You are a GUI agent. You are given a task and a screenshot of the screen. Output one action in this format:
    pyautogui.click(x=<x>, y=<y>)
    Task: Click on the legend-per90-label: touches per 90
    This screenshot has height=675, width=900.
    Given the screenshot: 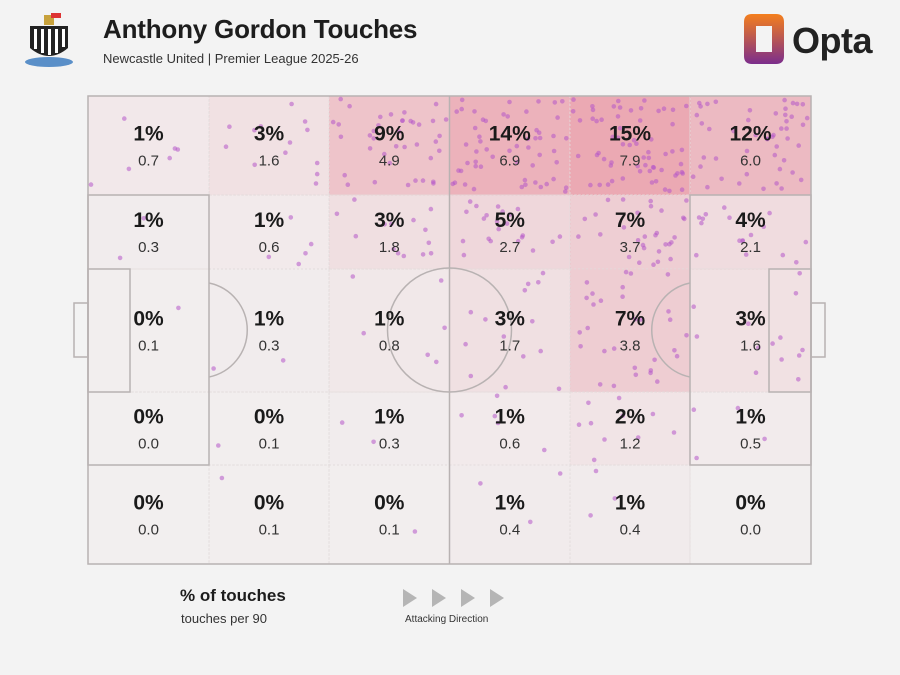 What is the action you would take?
    pyautogui.click(x=224, y=618)
    